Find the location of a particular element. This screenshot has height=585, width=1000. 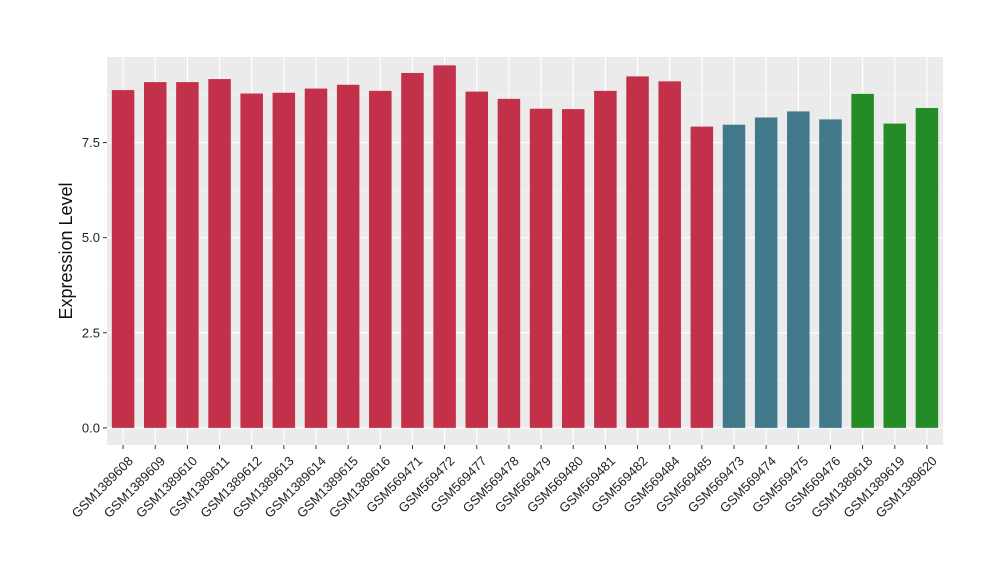

bar-GSM1389610 is located at coordinates (187, 255).